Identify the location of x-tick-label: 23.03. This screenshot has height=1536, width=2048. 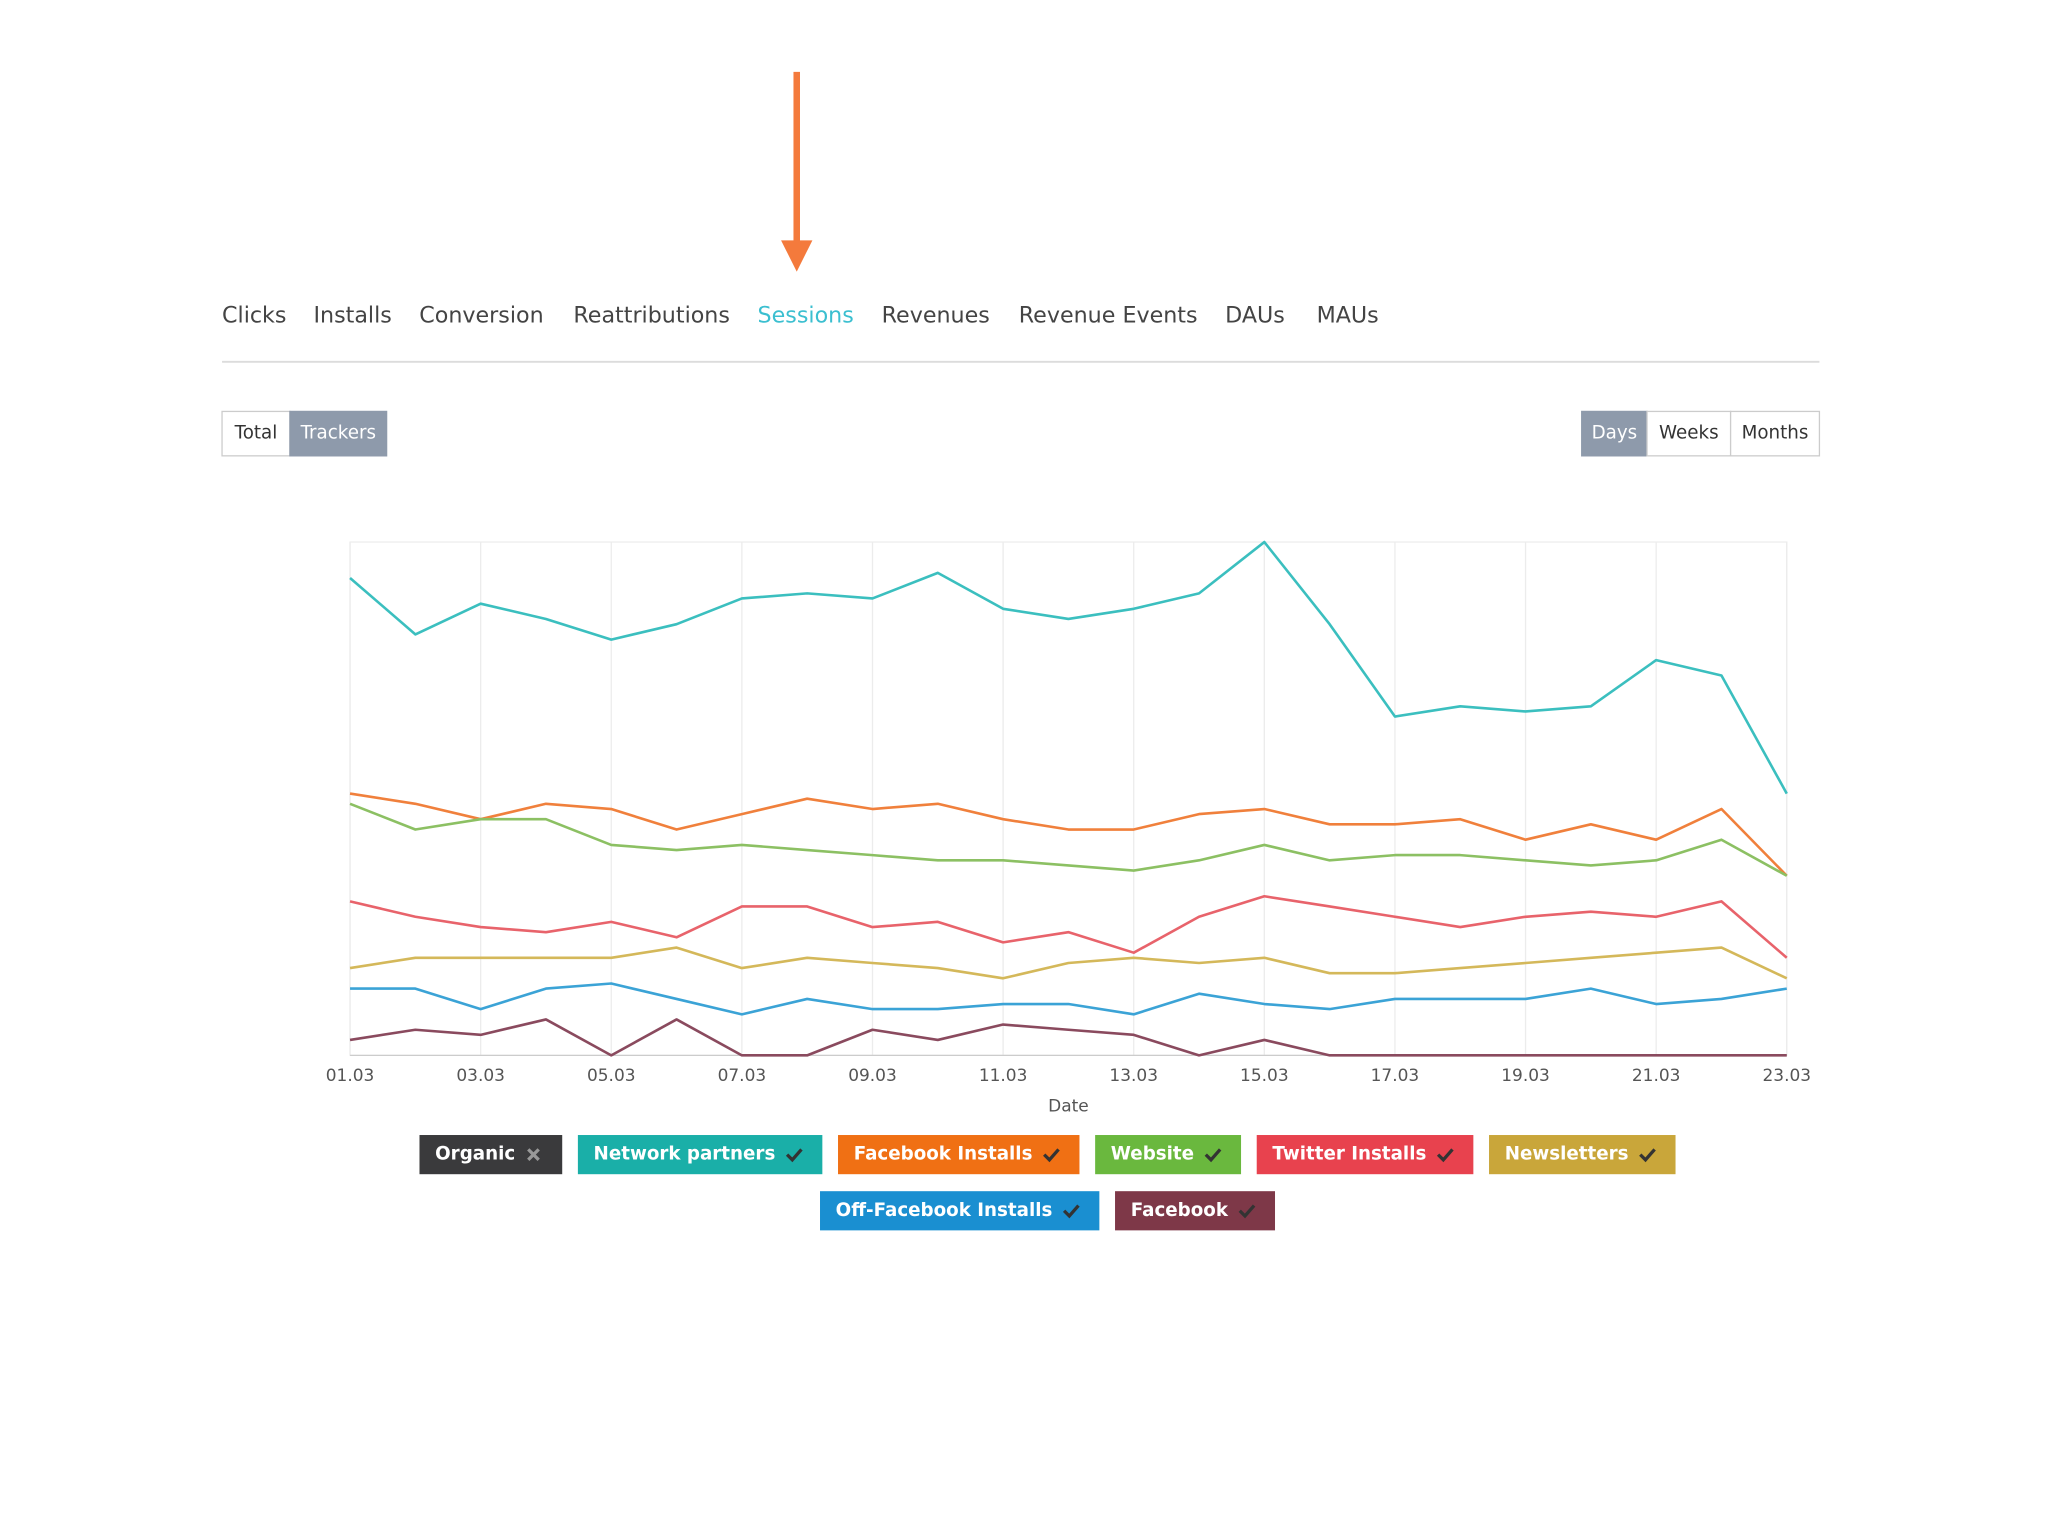
(1786, 1076).